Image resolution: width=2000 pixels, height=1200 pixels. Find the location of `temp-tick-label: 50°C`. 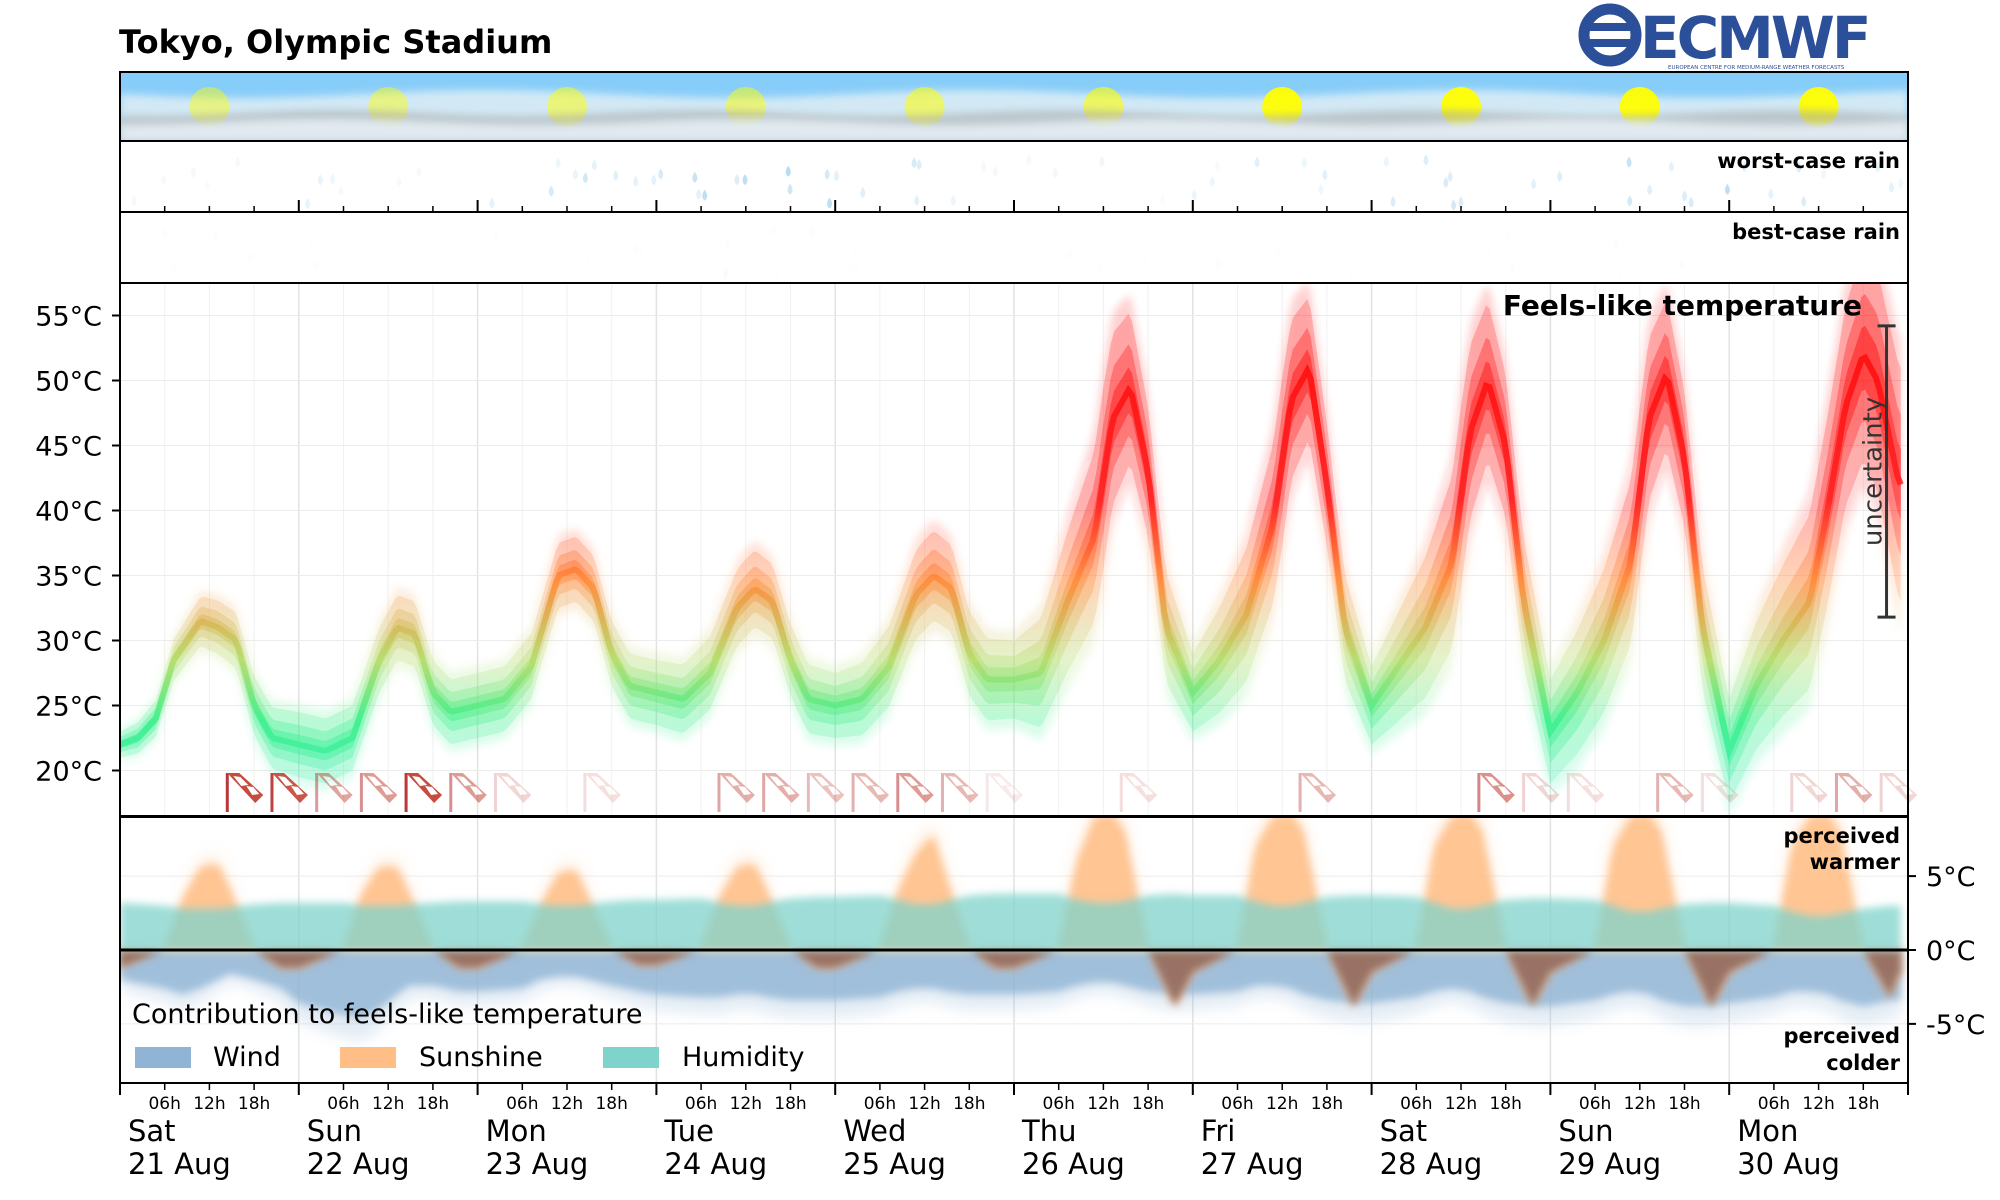

temp-tick-label: 50°C is located at coordinates (68, 382).